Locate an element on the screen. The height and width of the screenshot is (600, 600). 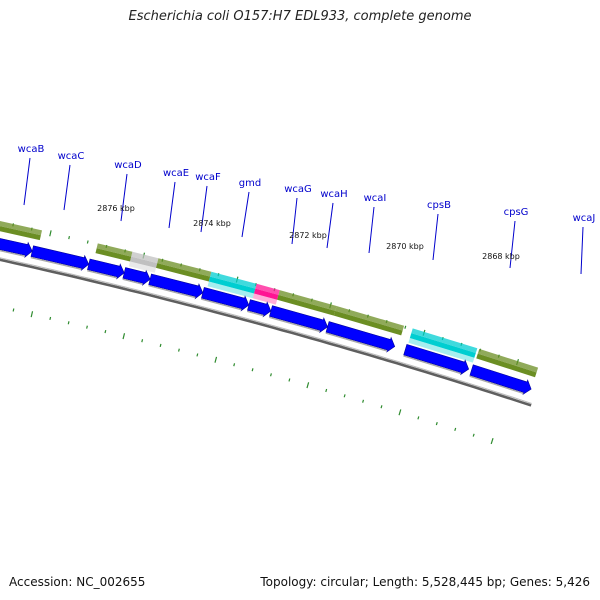
position-label: 2868 kbp is located at coordinates (501, 256).